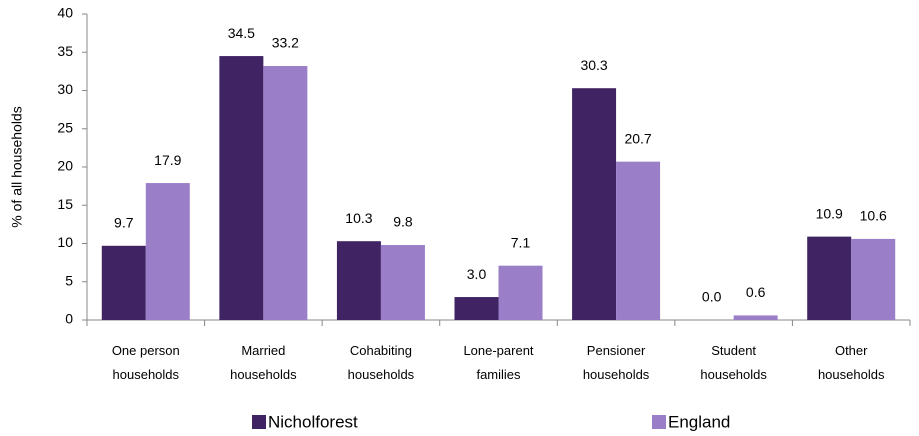 The width and height of the screenshot is (919, 436). What do you see at coordinates (17, 166) in the screenshot?
I see `y-axis-title: % of all households` at bounding box center [17, 166].